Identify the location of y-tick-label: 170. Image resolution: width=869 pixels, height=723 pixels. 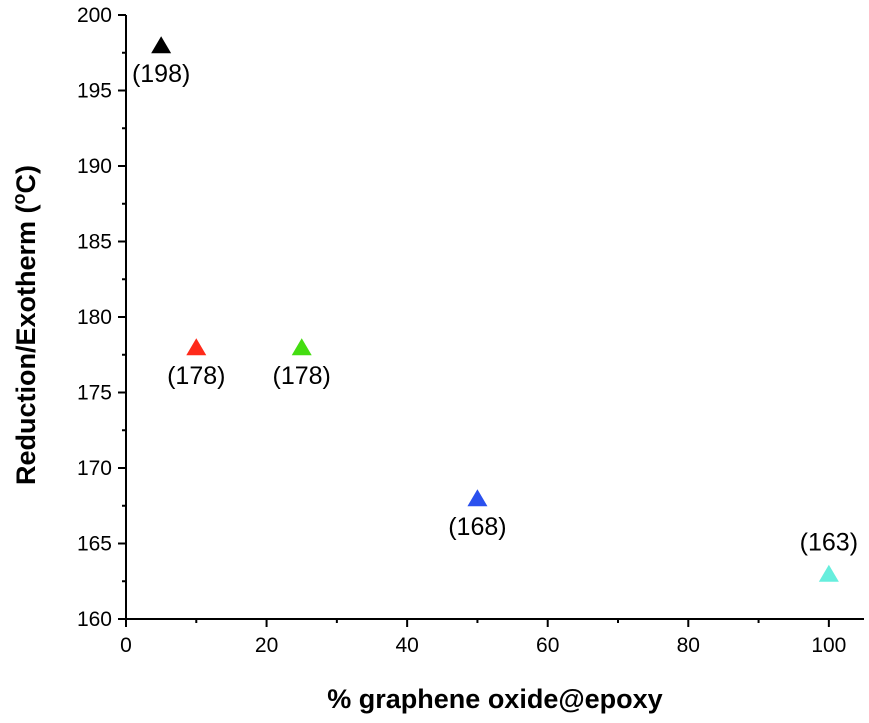
(94, 468).